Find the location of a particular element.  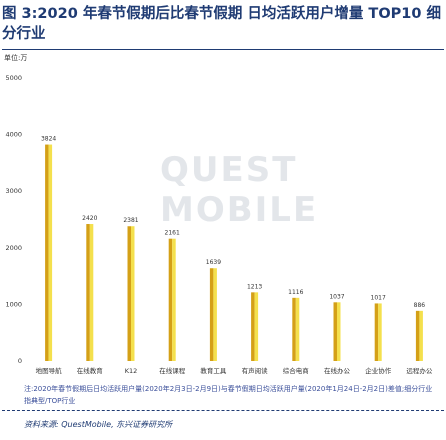

title-divider is located at coordinates (223, 49).